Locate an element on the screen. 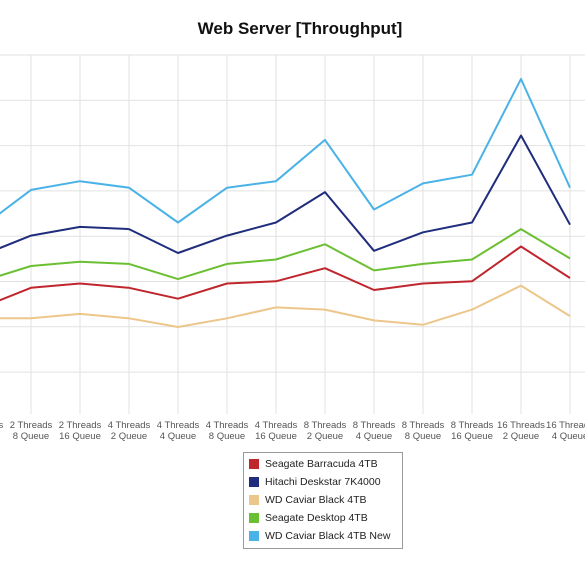  legend-label: WD Caviar Black 4TB New is located at coordinates (328, 536).